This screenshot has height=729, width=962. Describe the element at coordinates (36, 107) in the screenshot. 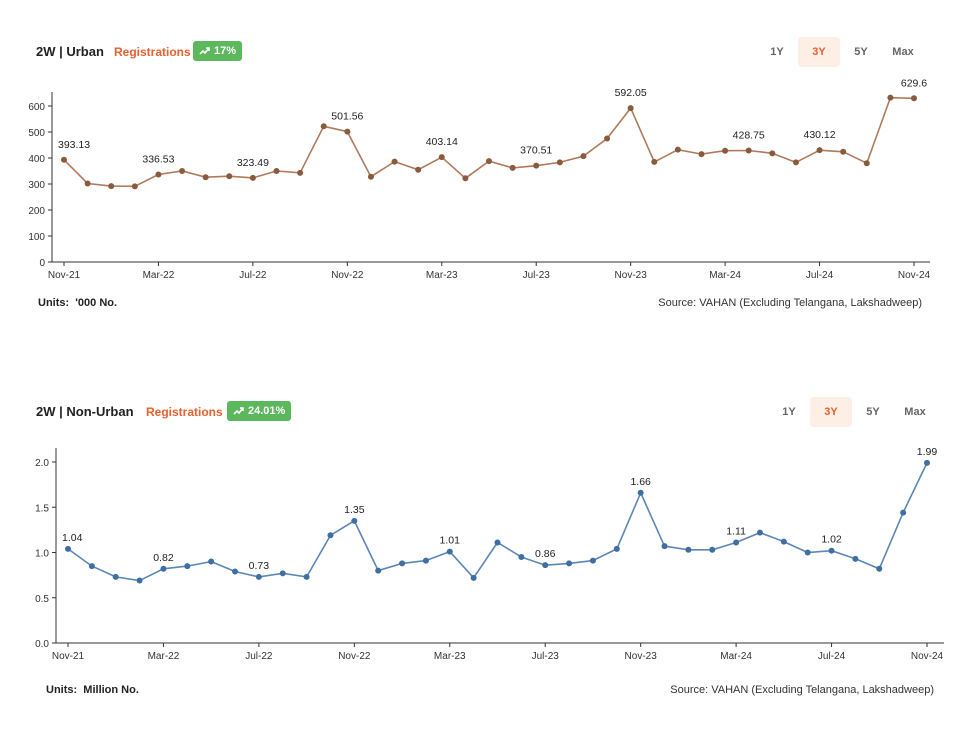

I see `y-tick-label: 600` at that location.